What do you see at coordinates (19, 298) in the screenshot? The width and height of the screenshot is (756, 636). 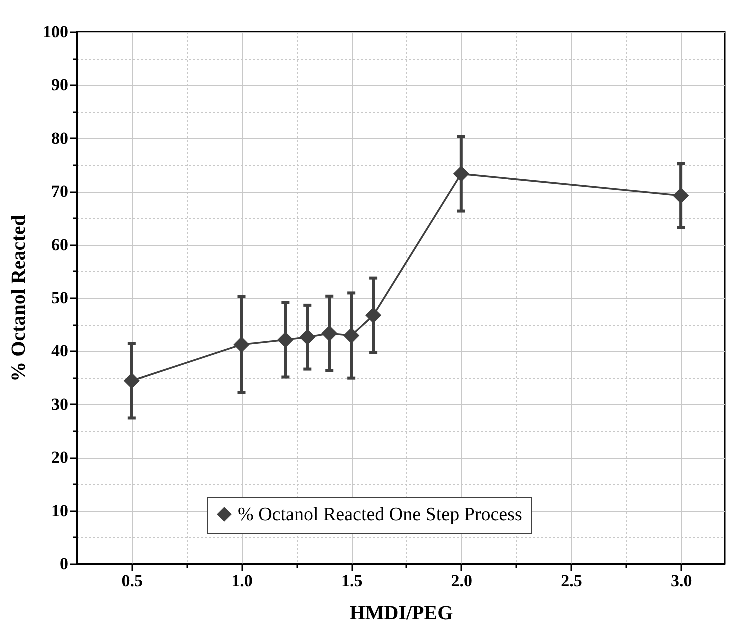 I see `y-axis-title: % Octanol Reacted` at bounding box center [19, 298].